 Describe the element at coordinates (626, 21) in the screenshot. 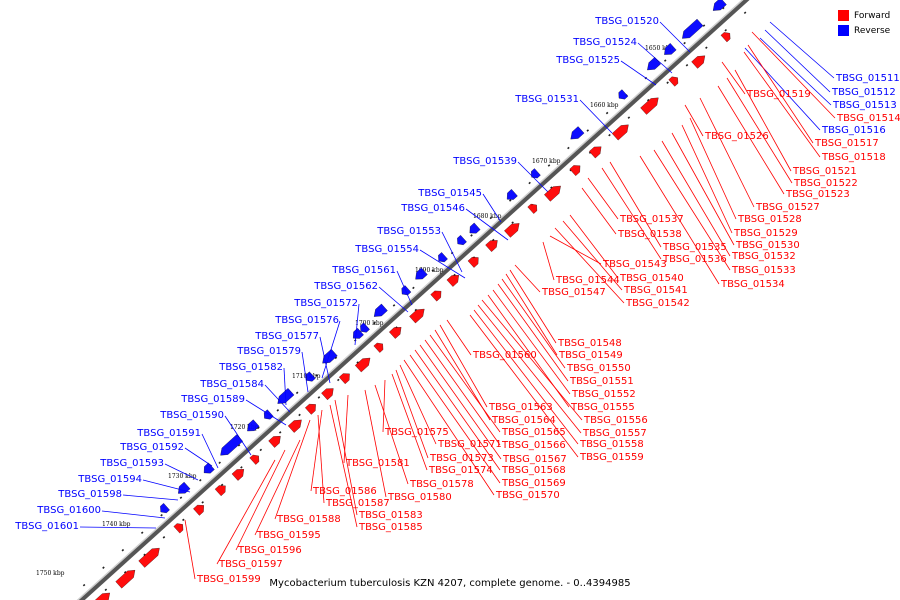

I see `reverse-gene-label: TBSG_01520` at that location.